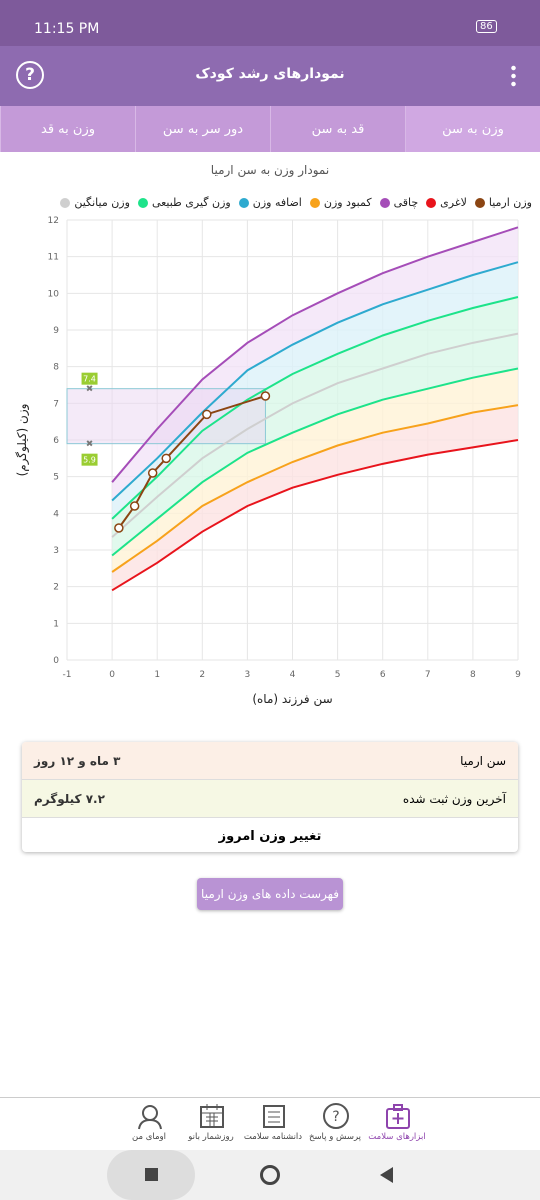  I want to click on row-label: آخرین وزن ثبت شده, so click(454, 798).